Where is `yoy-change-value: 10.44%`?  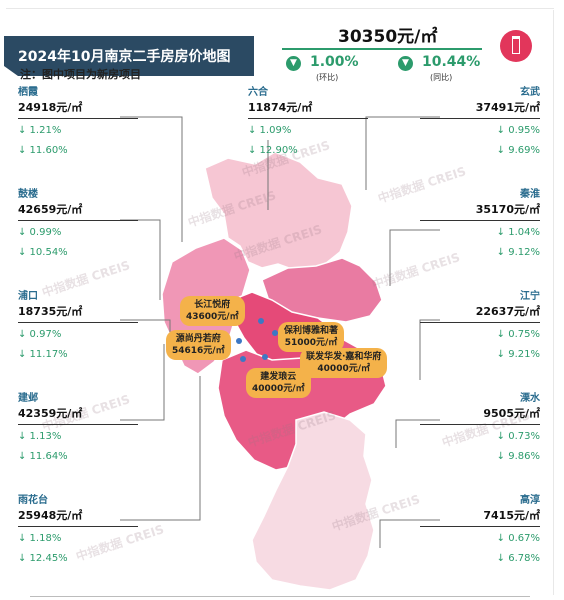
yoy-change-value: 10.44% is located at coordinates (451, 62).